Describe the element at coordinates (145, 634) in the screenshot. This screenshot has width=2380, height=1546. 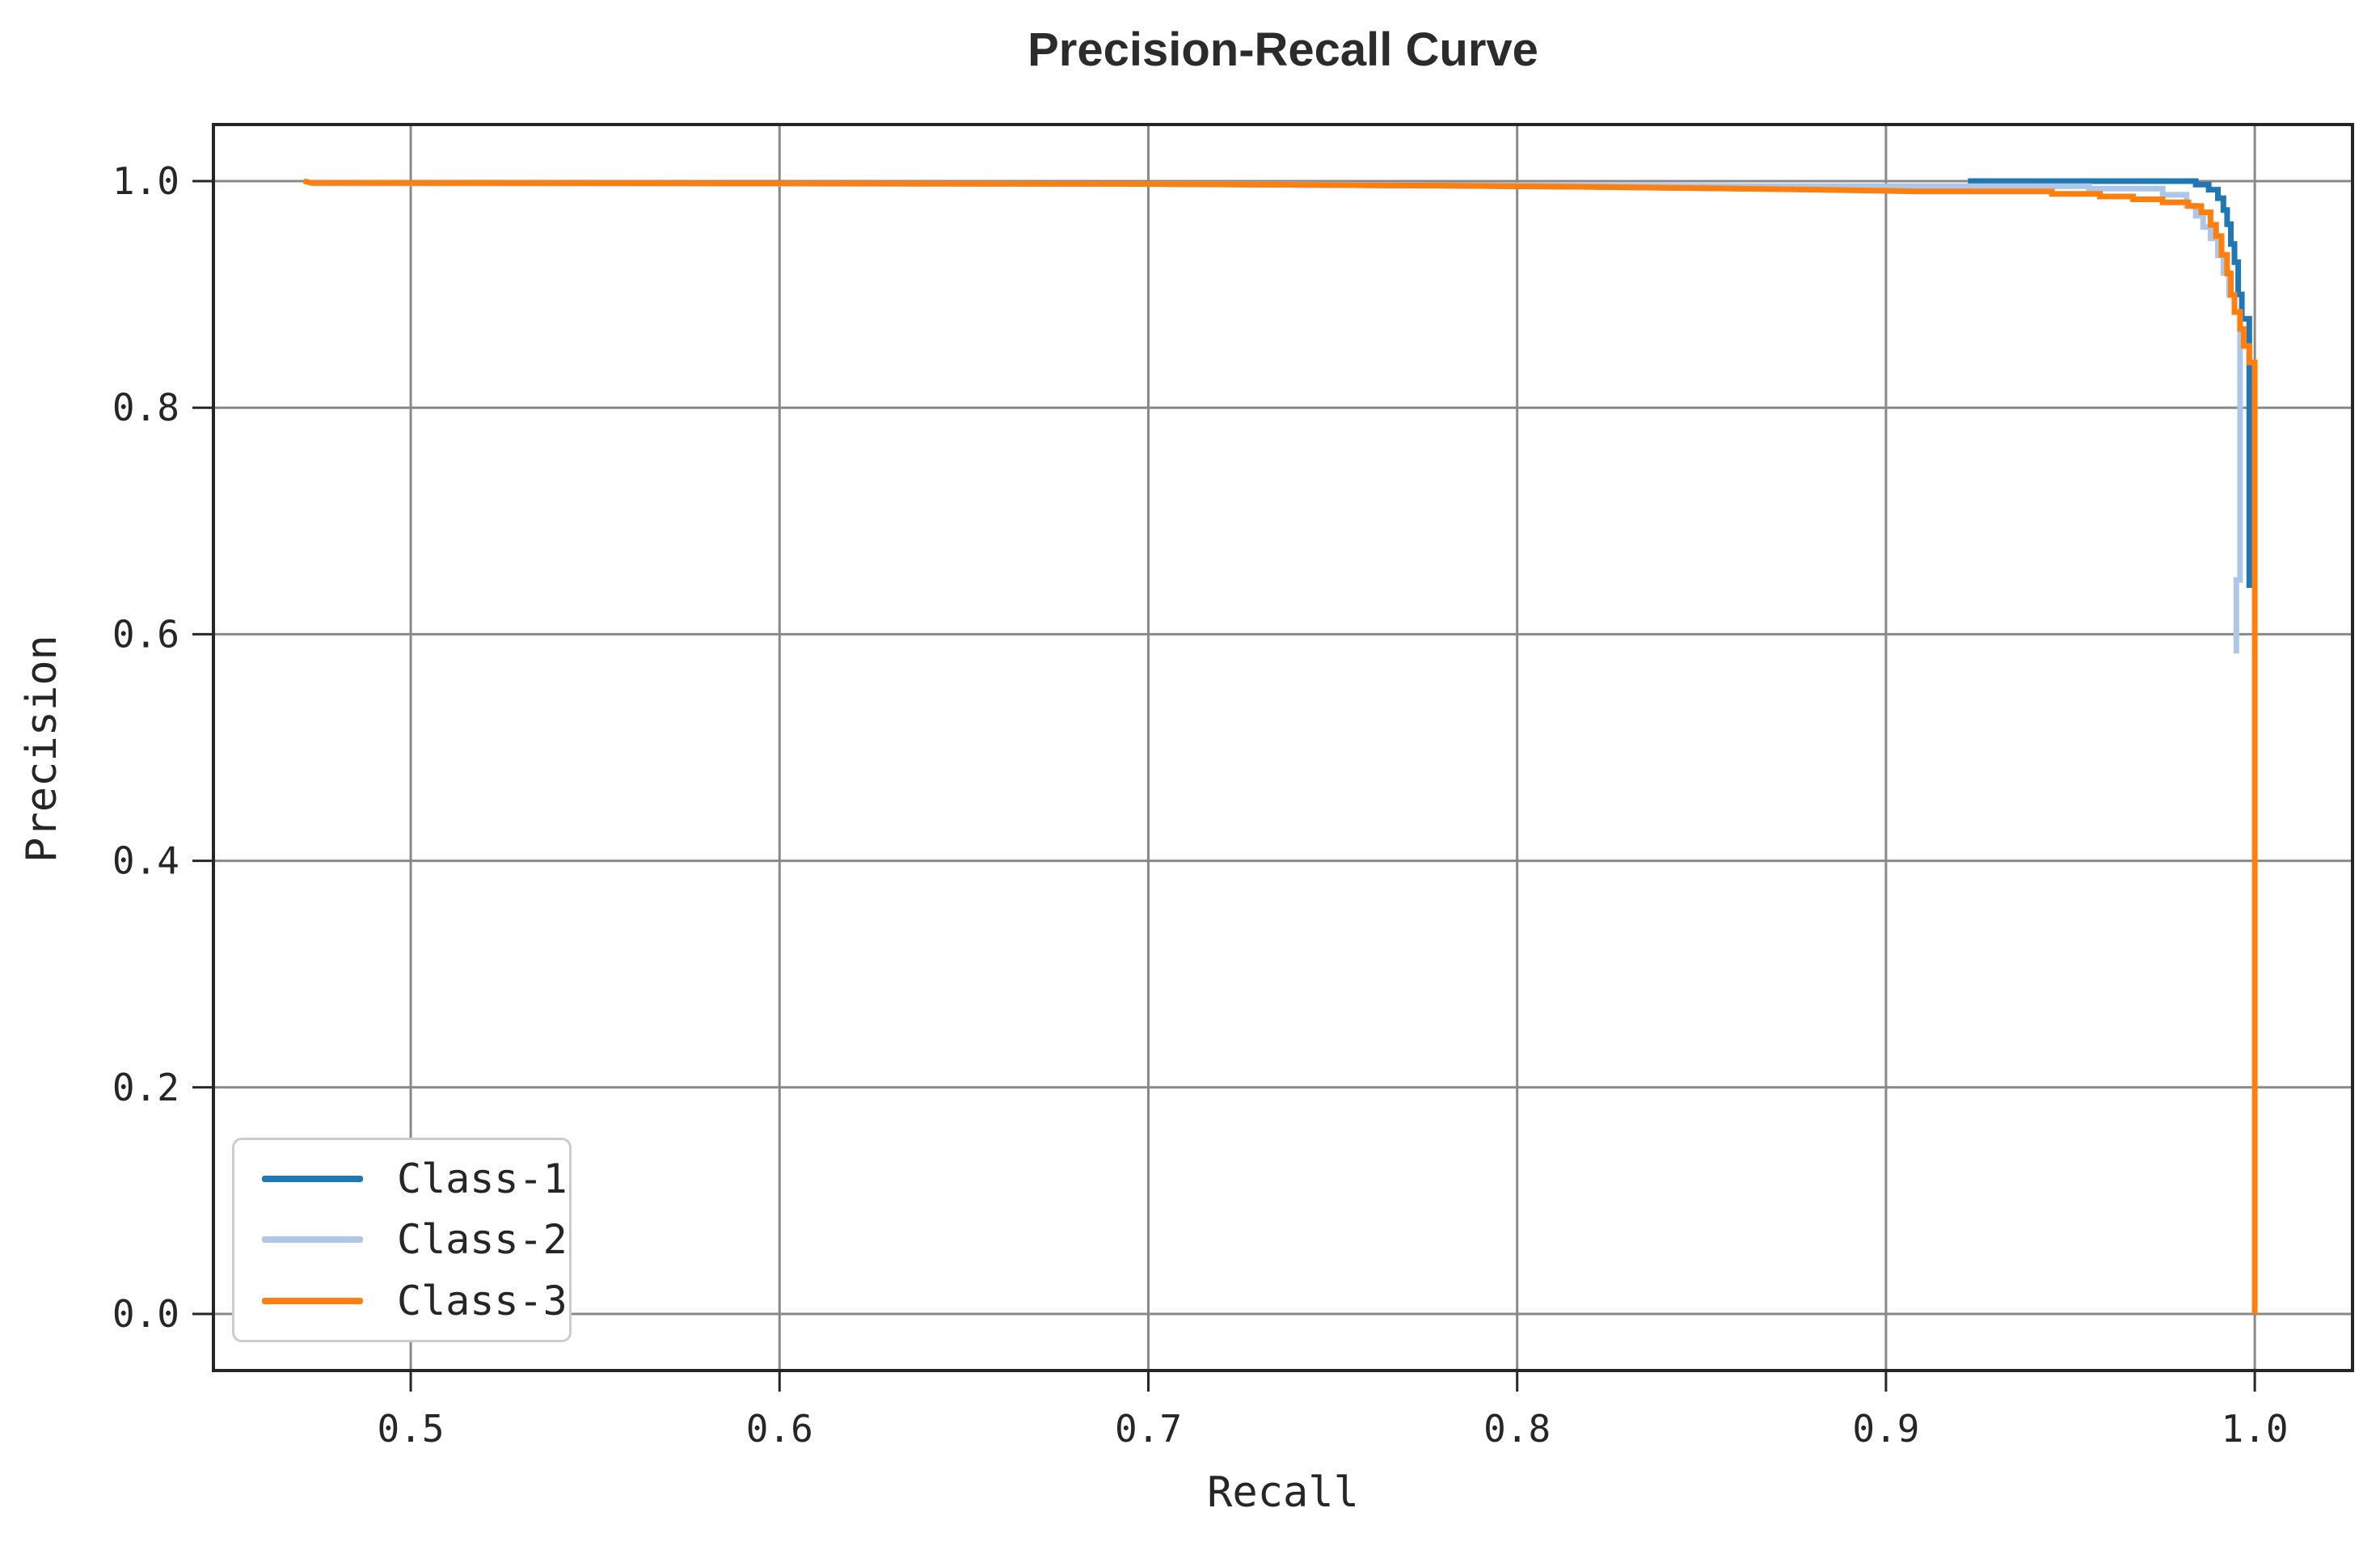
I see `y-tick-label: 0.6` at that location.